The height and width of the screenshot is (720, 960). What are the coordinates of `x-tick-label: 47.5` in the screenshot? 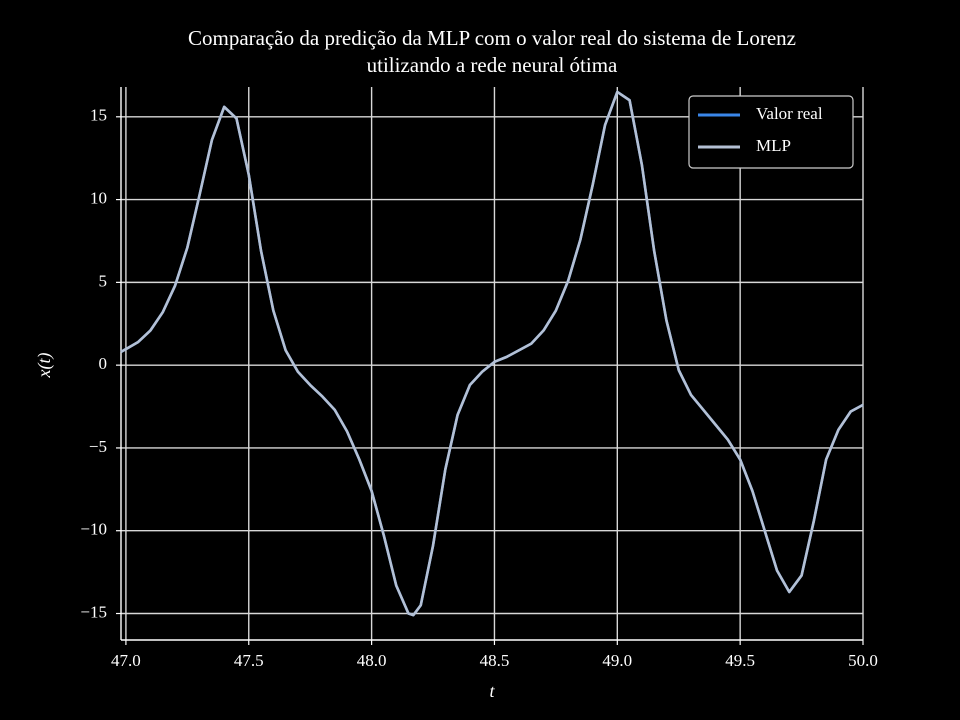 It's located at (249, 660).